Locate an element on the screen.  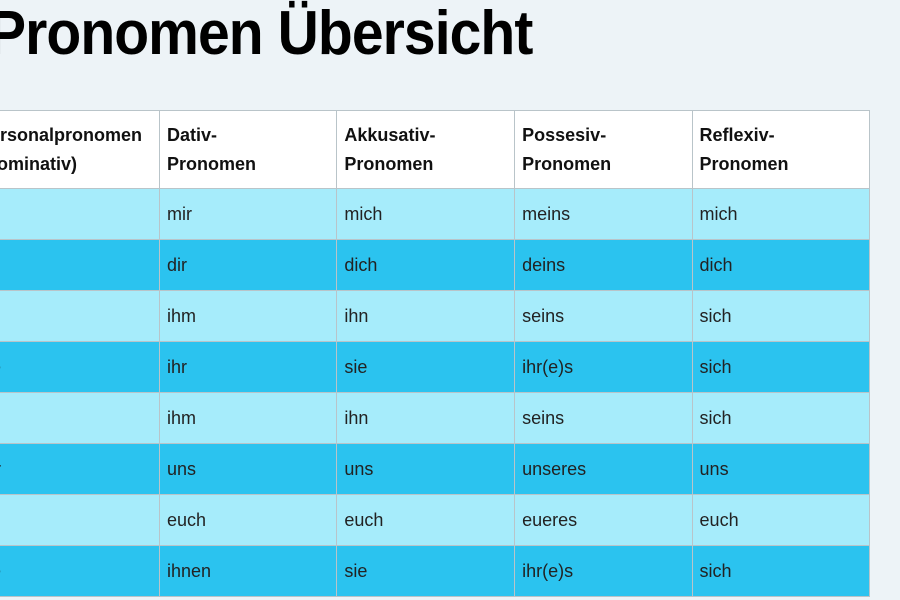
header-cell: Akkusativ- Pronomen is located at coordinates (426, 149).